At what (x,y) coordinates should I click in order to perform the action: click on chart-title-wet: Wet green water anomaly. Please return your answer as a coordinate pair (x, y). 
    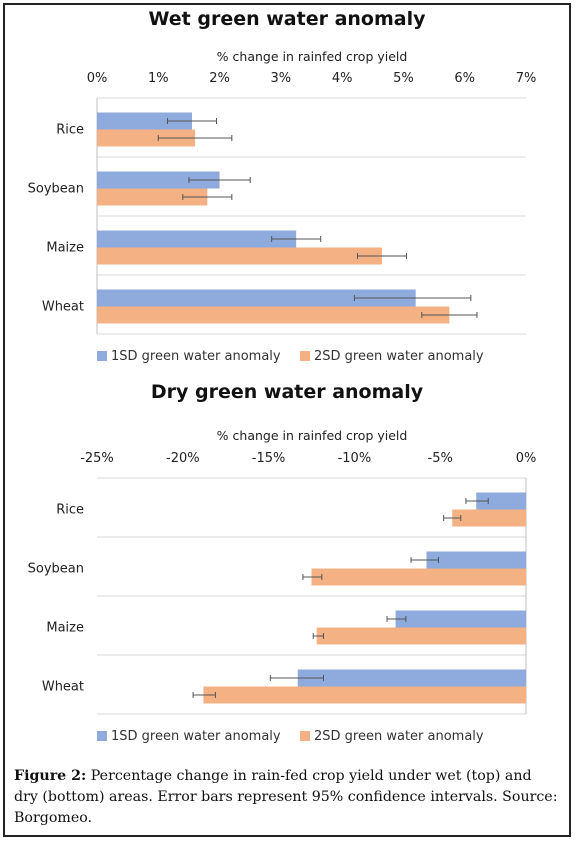
    Looking at the image, I should click on (288, 19).